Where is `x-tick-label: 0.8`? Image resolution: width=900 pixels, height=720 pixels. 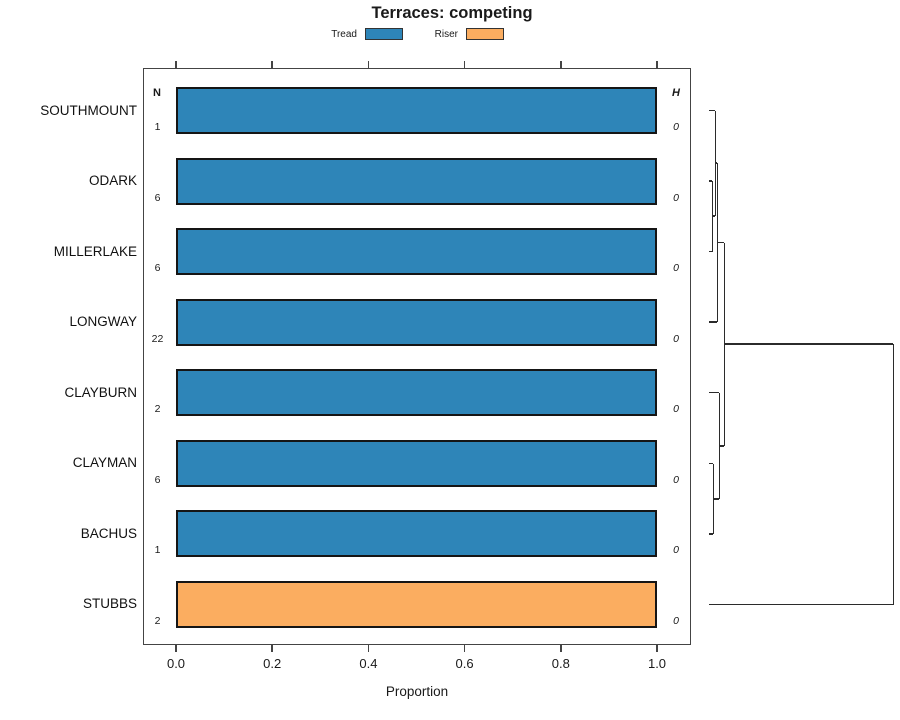
x-tick-label: 0.8 is located at coordinates (560, 663).